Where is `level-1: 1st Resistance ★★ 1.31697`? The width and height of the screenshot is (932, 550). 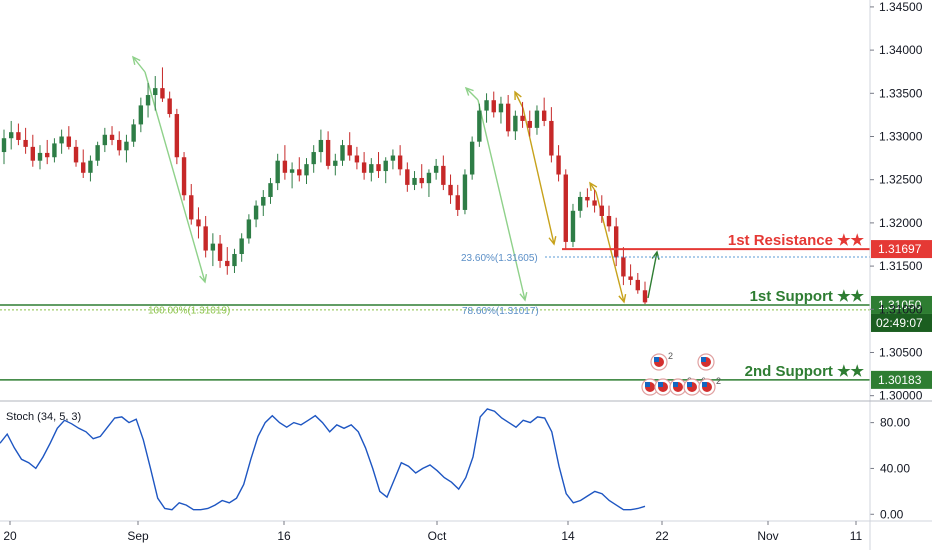
level-1: 1st Resistance ★★ 1.31697 is located at coordinates (747, 245).